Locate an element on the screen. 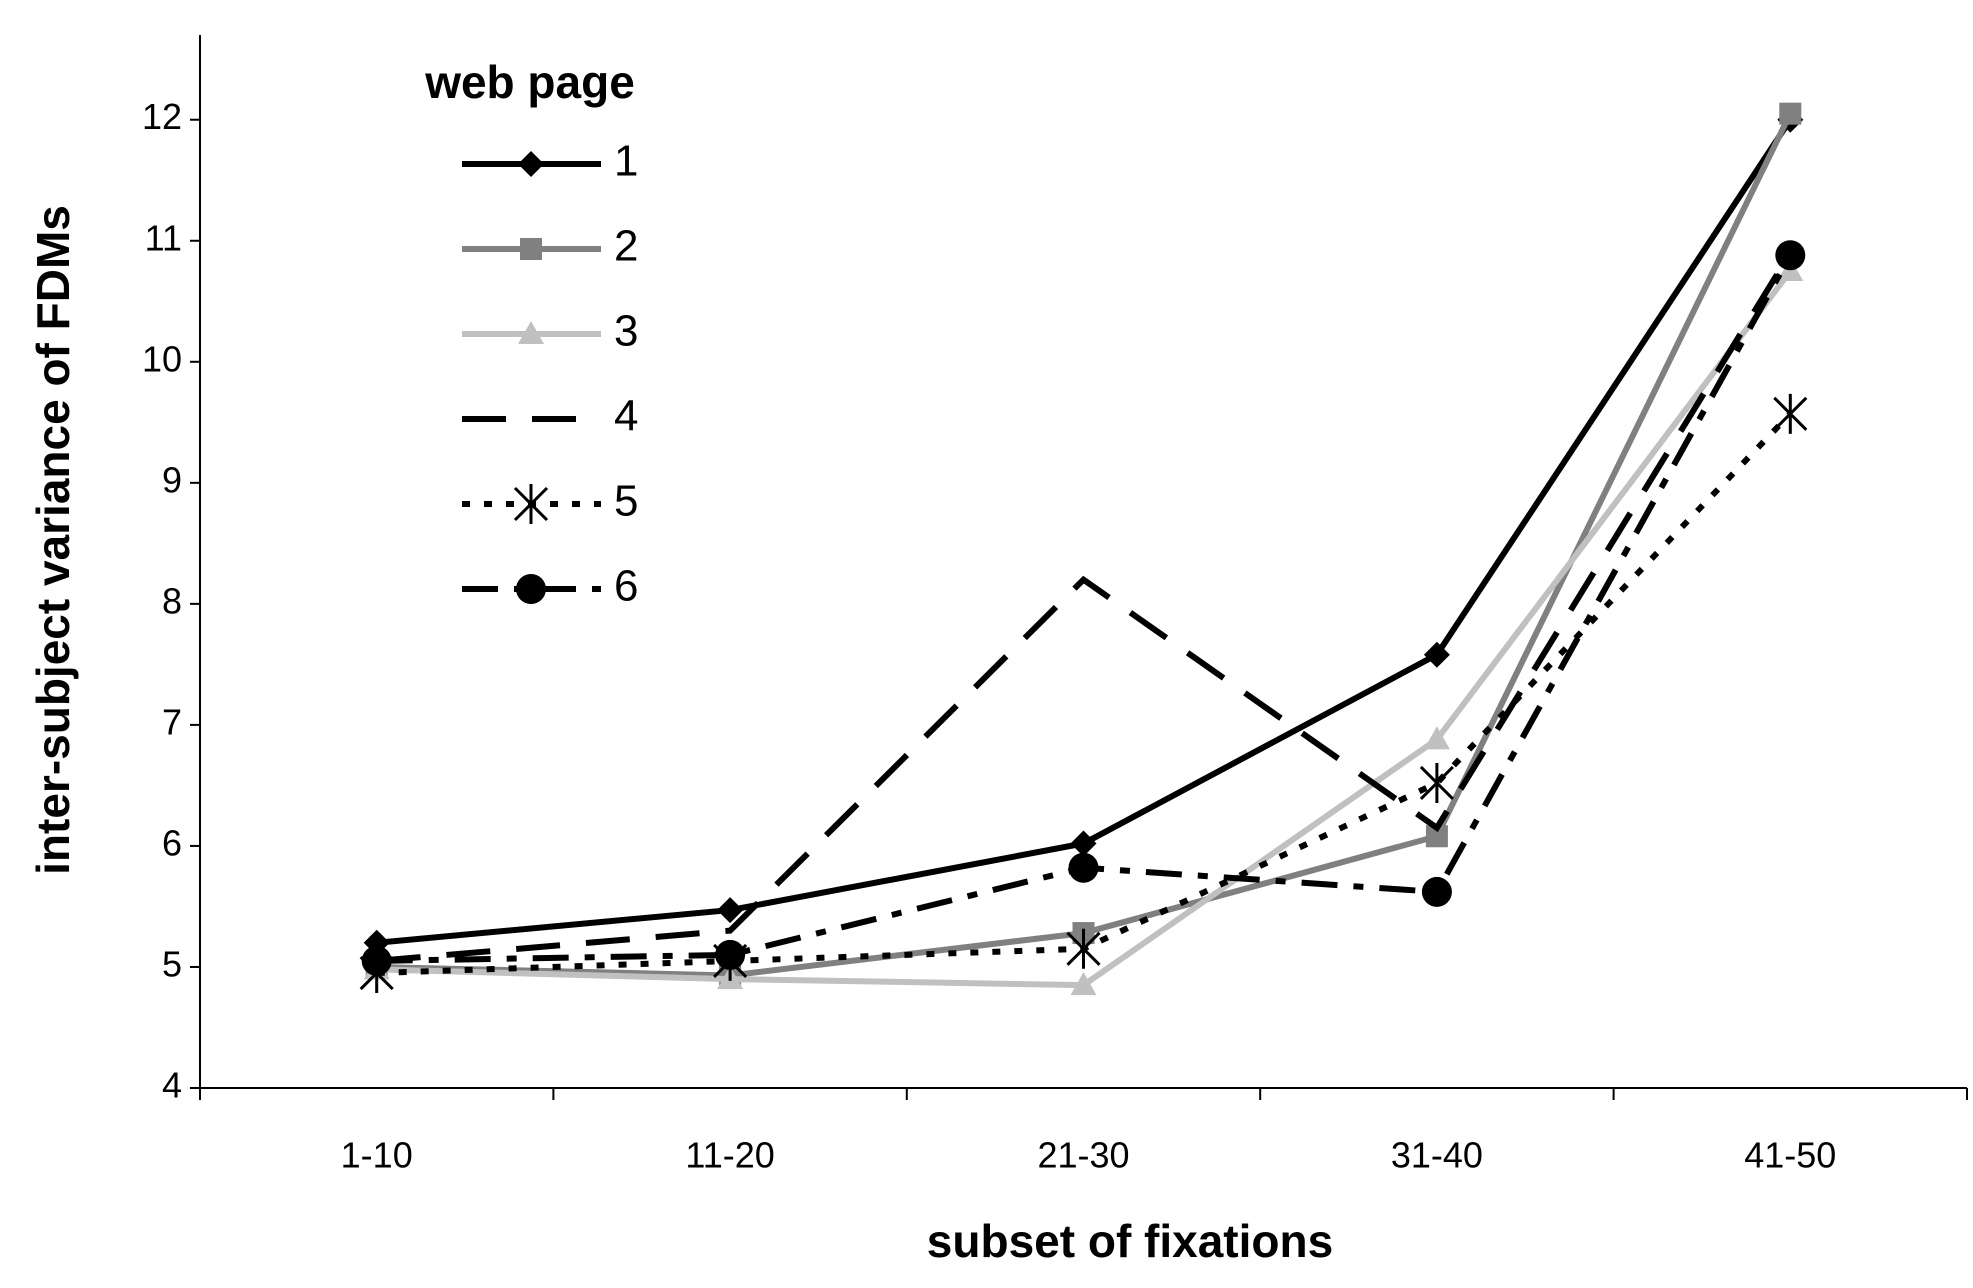  legend-title: web page is located at coordinates (529, 82).